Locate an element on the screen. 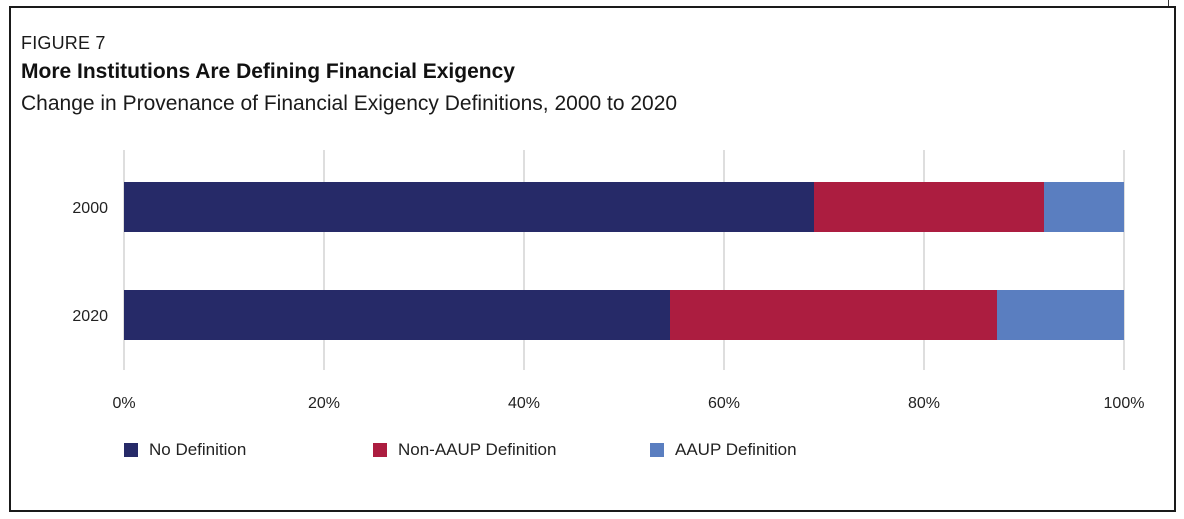 This screenshot has height=519, width=1184. y-axis-labels: 2000 2020 is located at coordinates (90, 262).